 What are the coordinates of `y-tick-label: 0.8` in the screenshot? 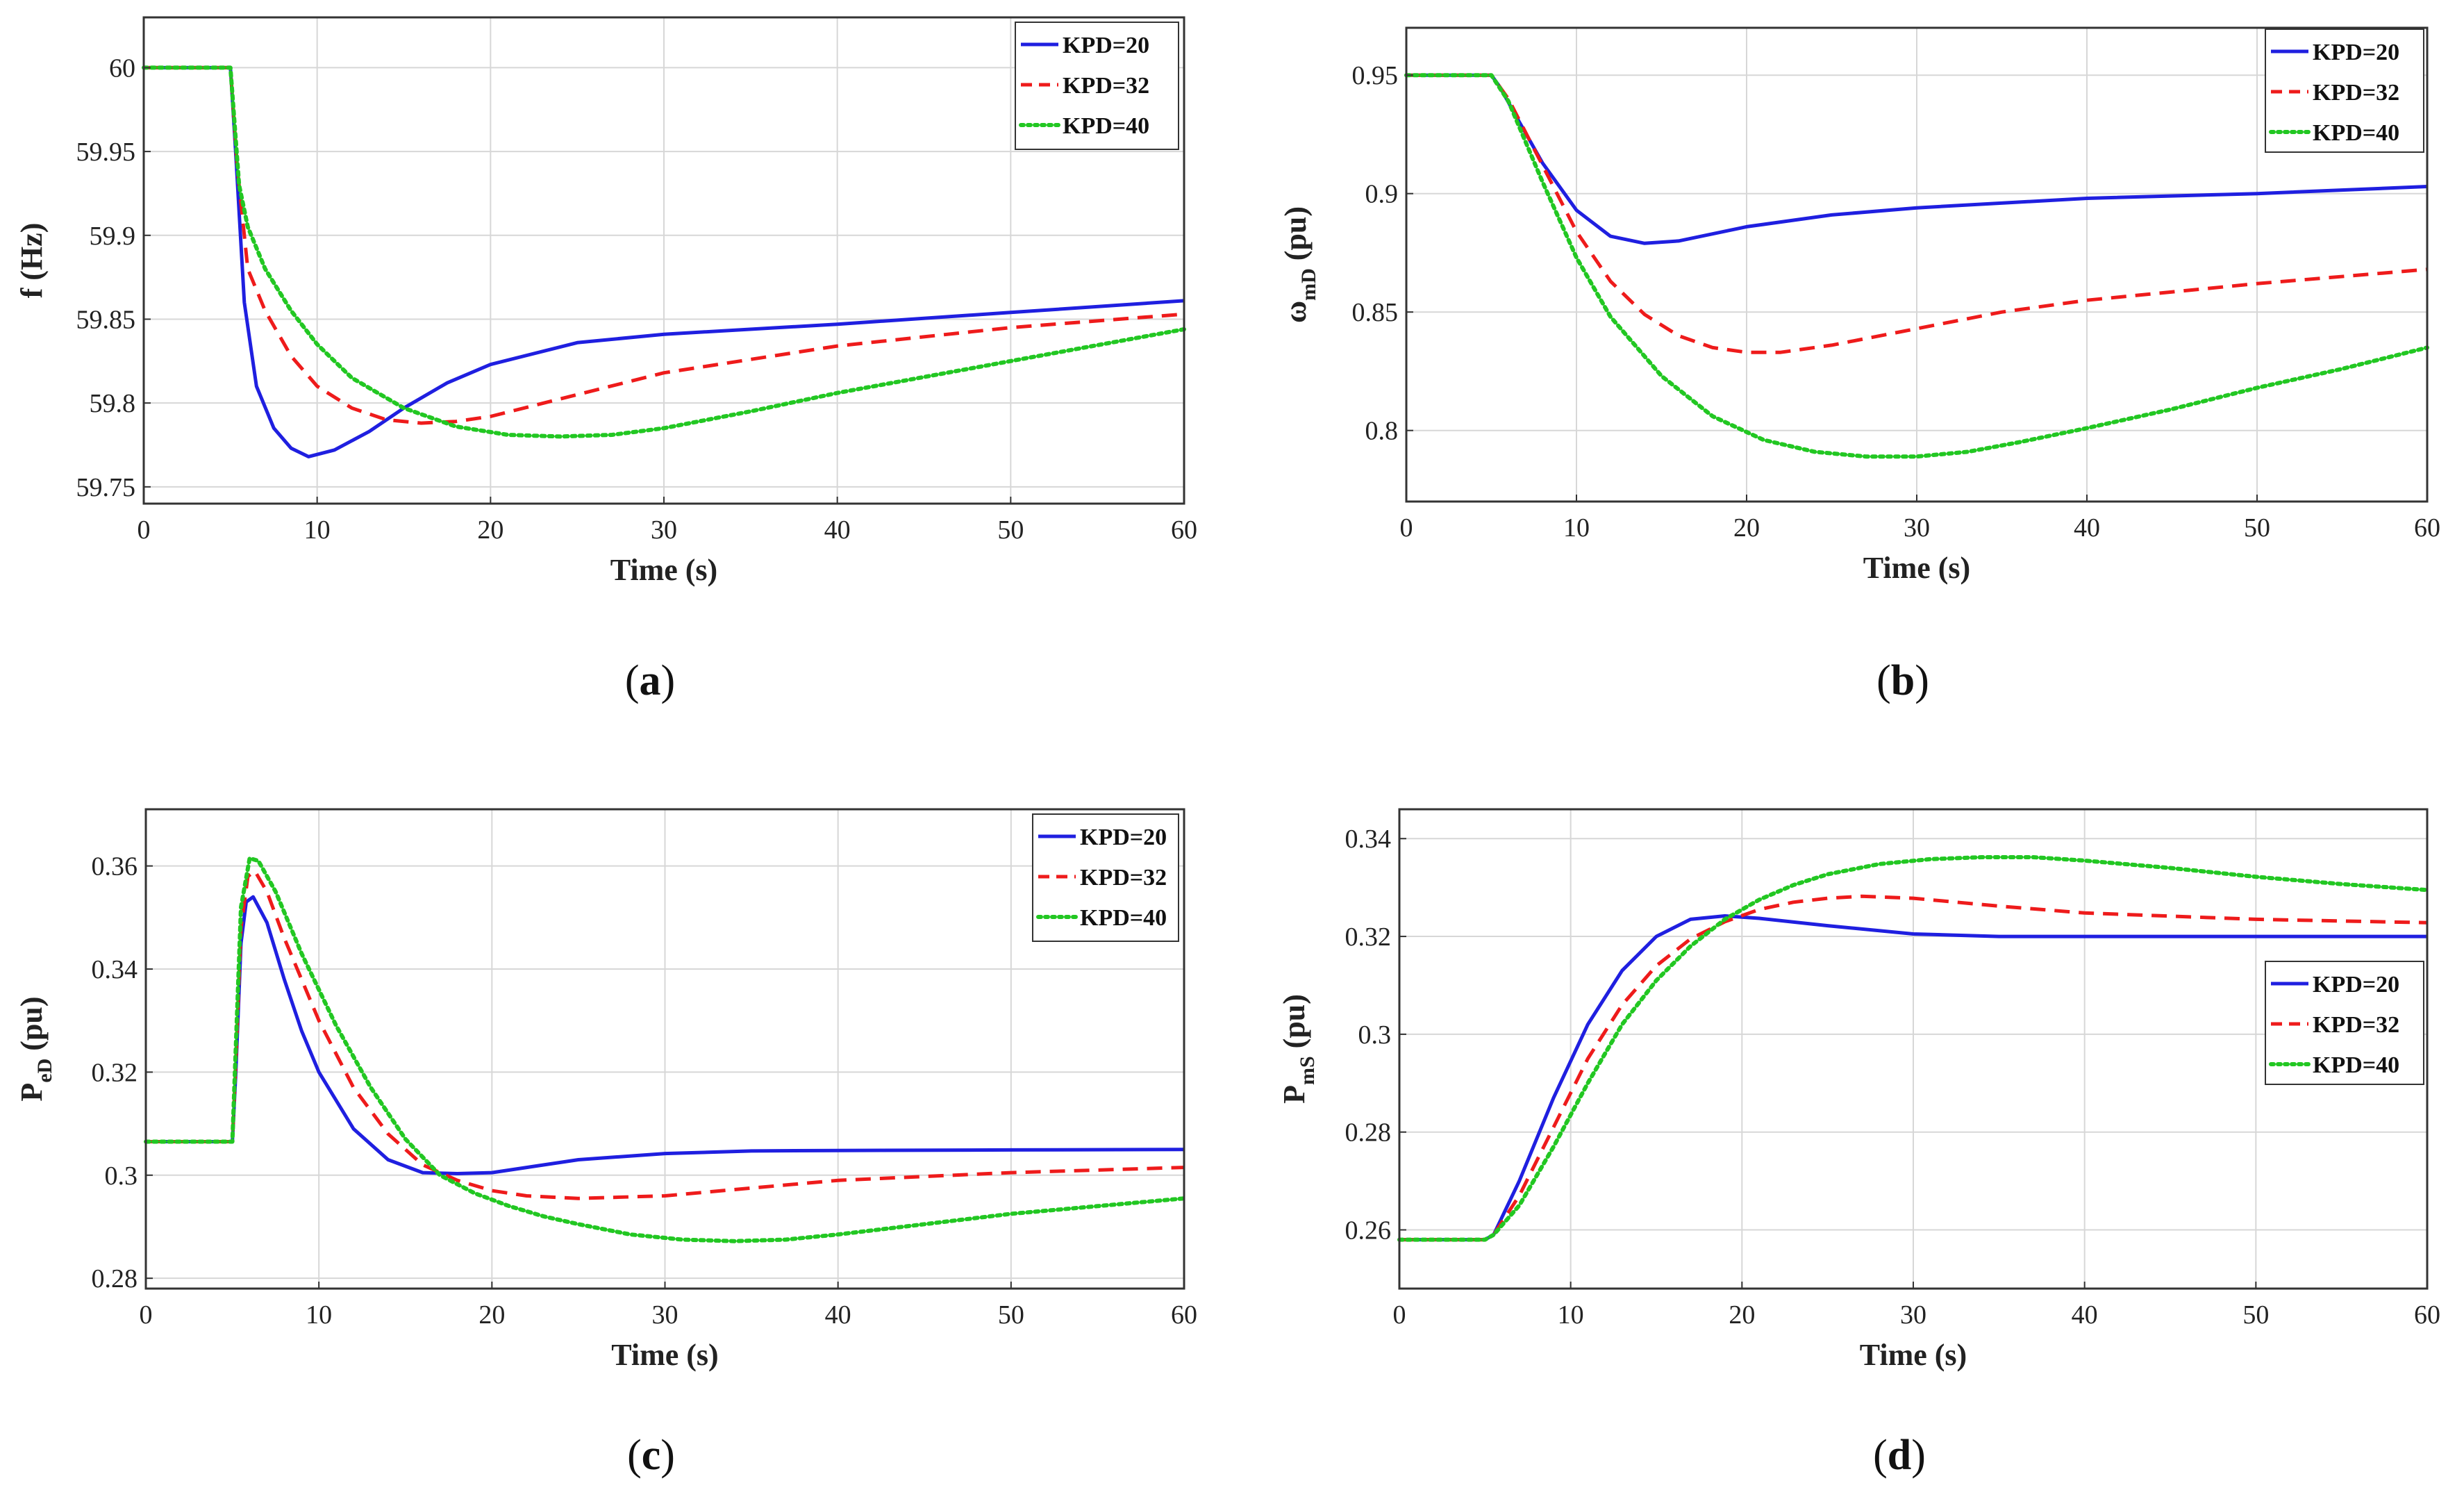 It's located at (1382, 432).